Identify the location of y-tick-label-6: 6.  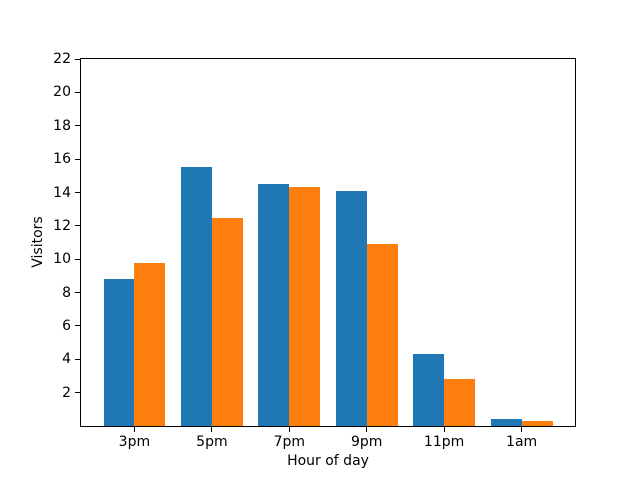
(66, 325).